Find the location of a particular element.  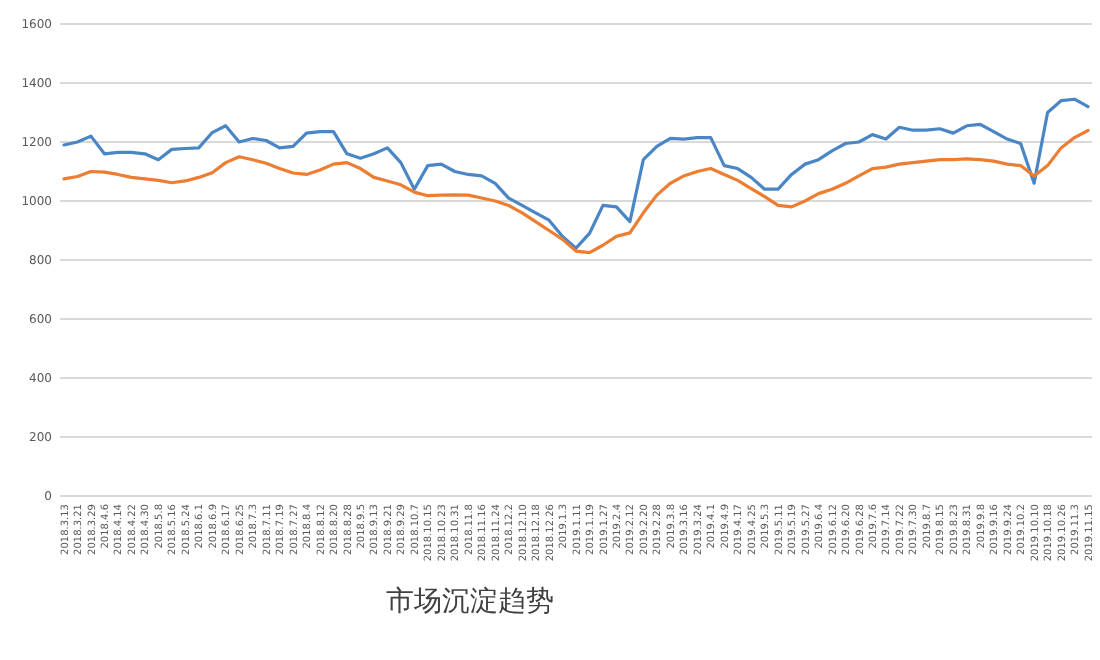

text: 市场沉淀趋势 is located at coordinates (470, 602).